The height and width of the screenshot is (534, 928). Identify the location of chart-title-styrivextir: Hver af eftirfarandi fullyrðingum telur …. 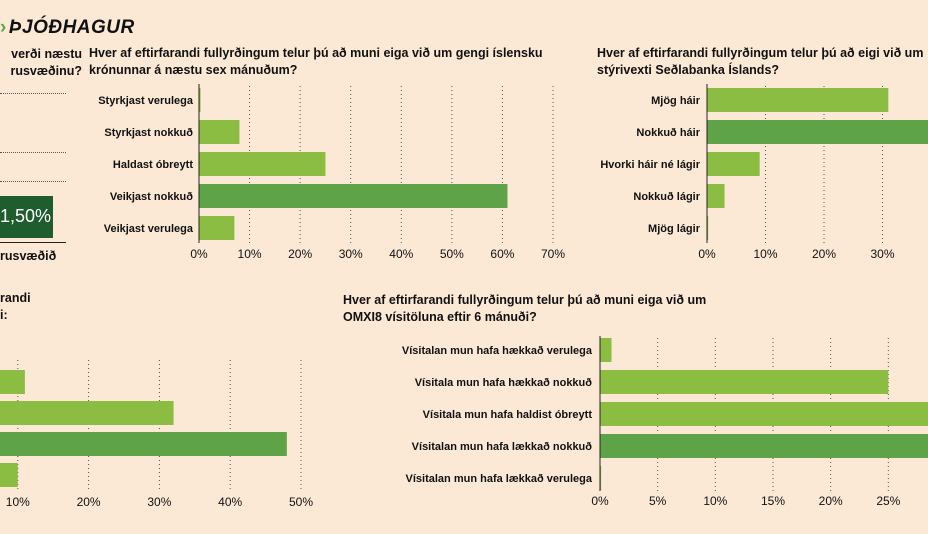
(760, 62).